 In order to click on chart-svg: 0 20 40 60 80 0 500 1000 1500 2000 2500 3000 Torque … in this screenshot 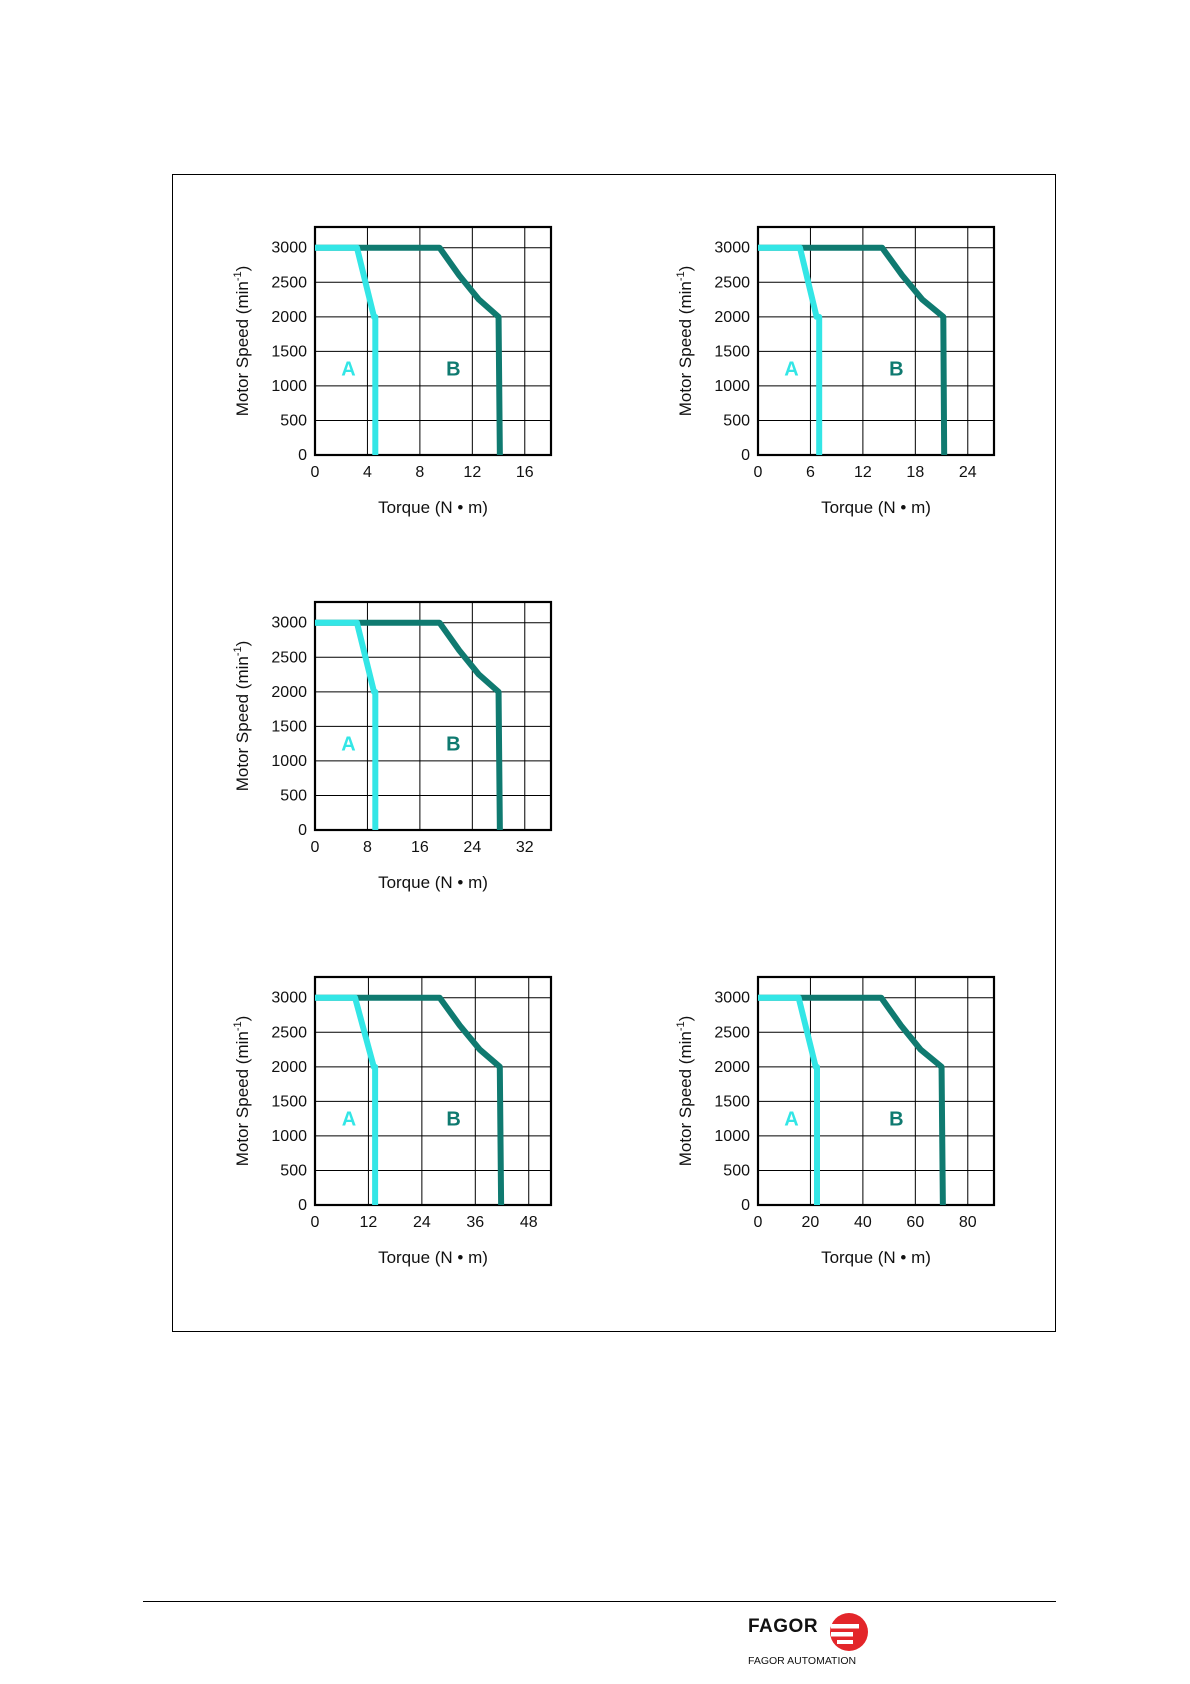, I will do `click(835, 1121)`.